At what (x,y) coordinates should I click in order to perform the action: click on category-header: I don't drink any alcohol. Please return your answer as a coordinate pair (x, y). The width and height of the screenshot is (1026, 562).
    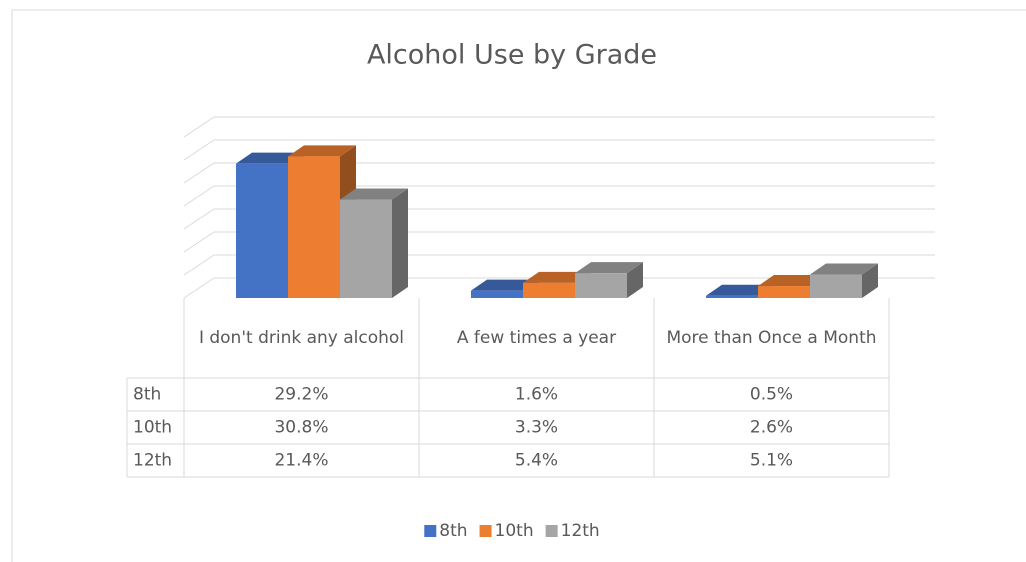
    Looking at the image, I should click on (301, 337).